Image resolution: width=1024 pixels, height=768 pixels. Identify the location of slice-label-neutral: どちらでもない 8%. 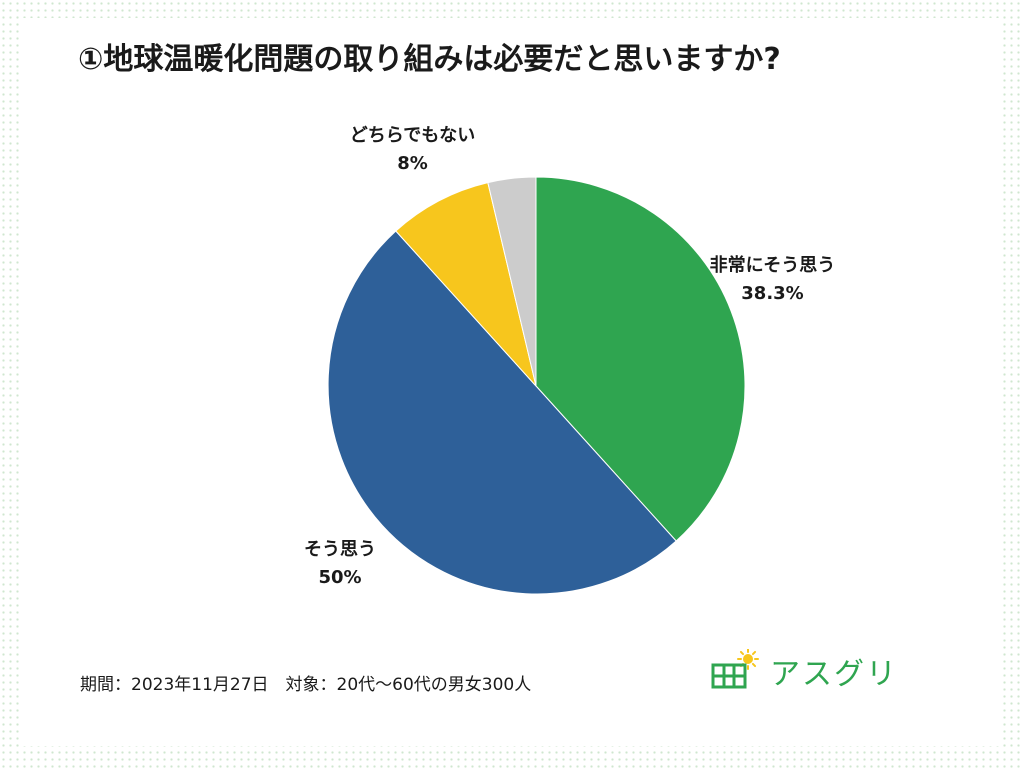
(412, 150).